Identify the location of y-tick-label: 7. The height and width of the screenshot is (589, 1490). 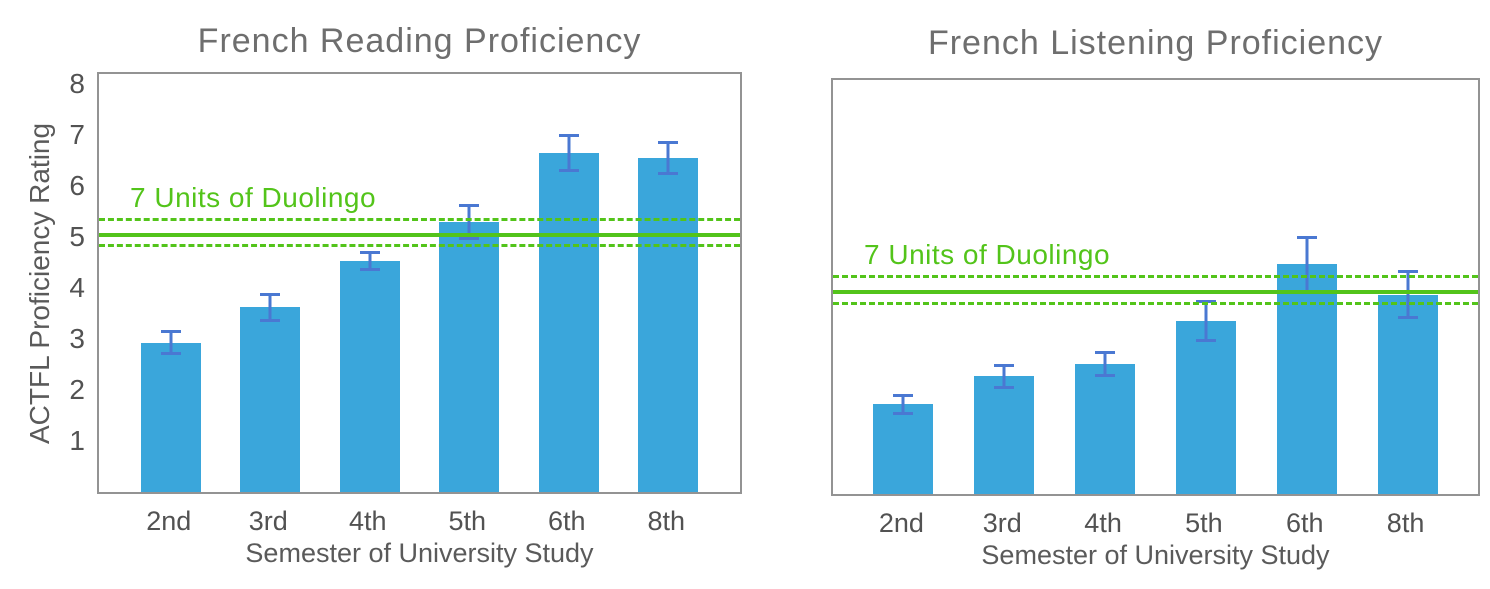
(77, 135).